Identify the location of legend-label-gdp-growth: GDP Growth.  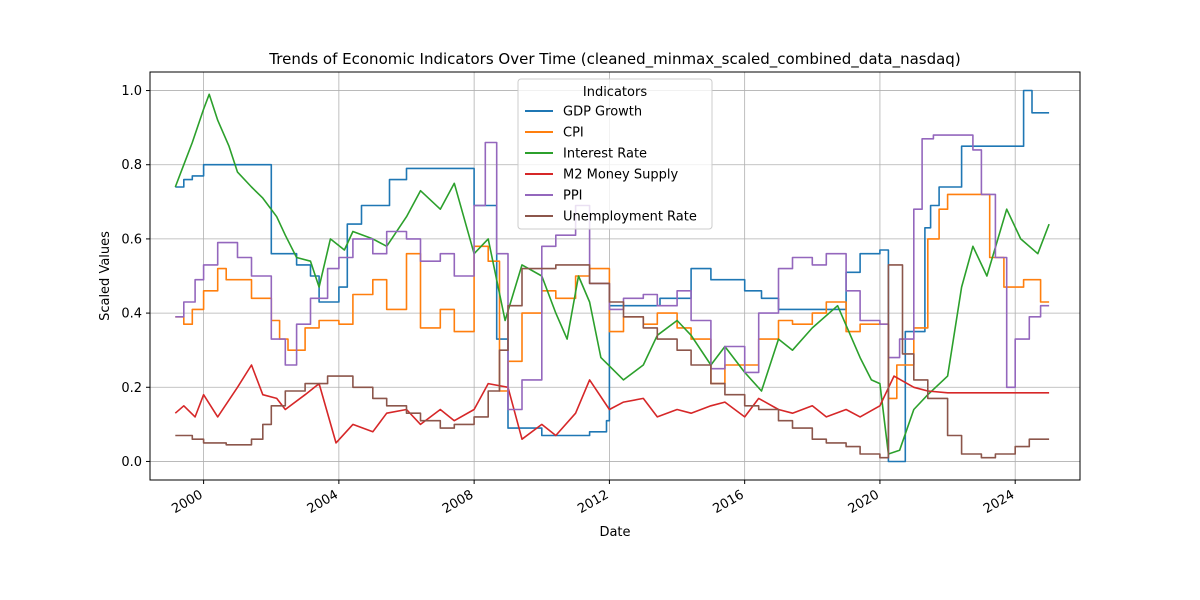
(602, 112).